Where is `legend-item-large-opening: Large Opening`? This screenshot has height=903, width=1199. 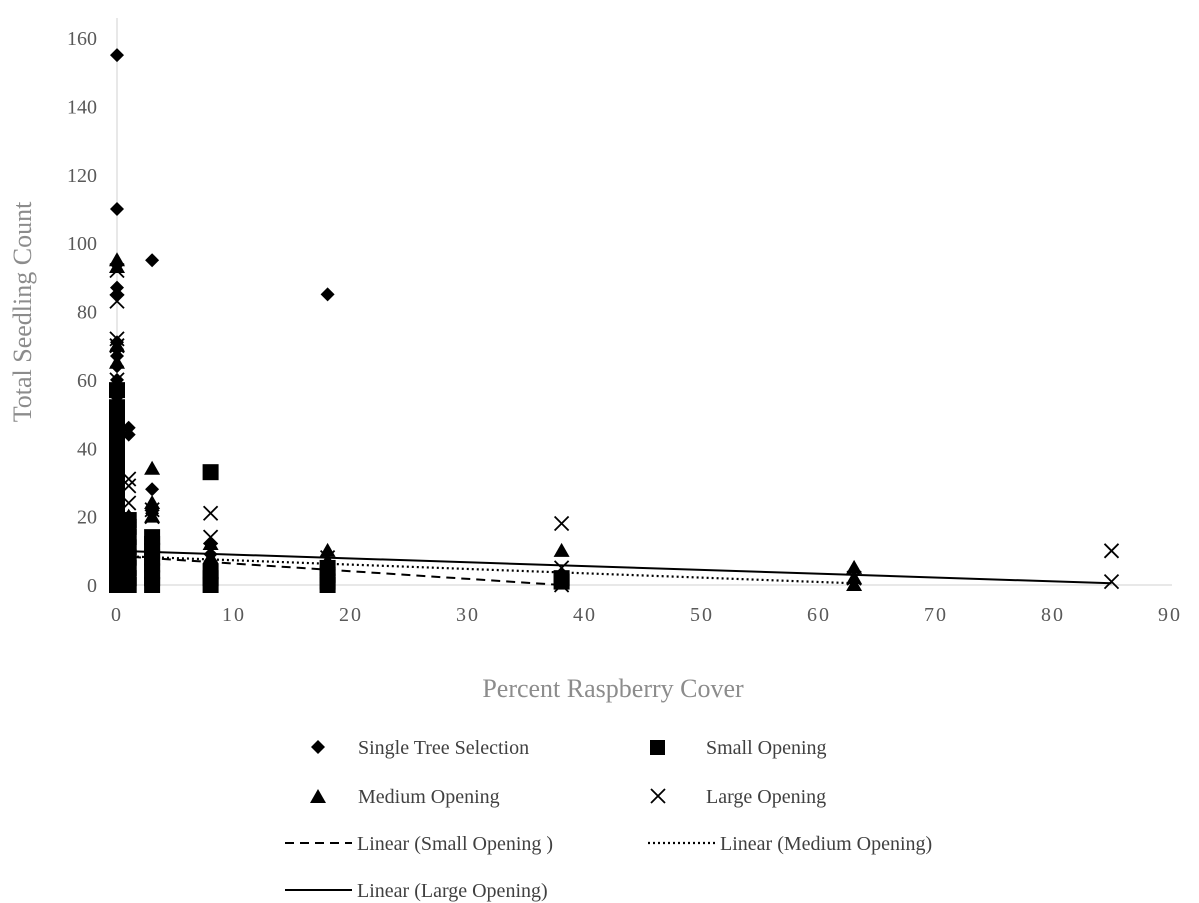 legend-item-large-opening: Large Opening is located at coordinates (738, 797).